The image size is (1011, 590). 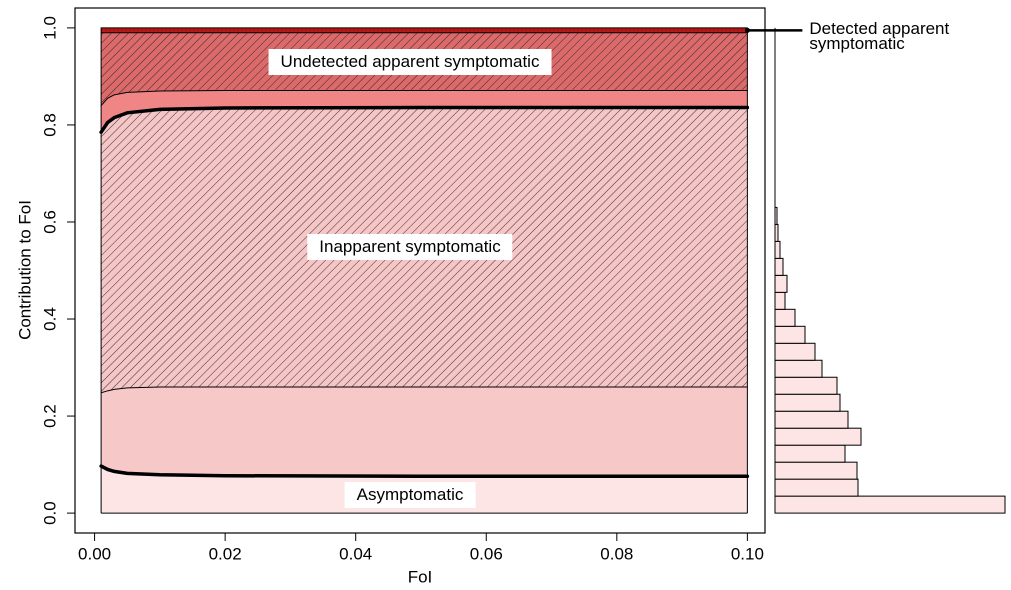 What do you see at coordinates (49, 319) in the screenshot?
I see `y-tick-label: 0.4` at bounding box center [49, 319].